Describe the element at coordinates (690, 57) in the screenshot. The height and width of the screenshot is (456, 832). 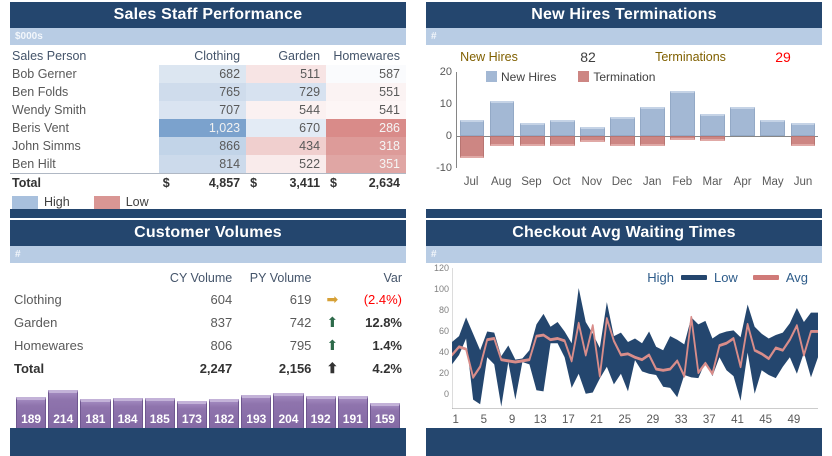
I see `kpi-label-terminations: Terminations` at that location.